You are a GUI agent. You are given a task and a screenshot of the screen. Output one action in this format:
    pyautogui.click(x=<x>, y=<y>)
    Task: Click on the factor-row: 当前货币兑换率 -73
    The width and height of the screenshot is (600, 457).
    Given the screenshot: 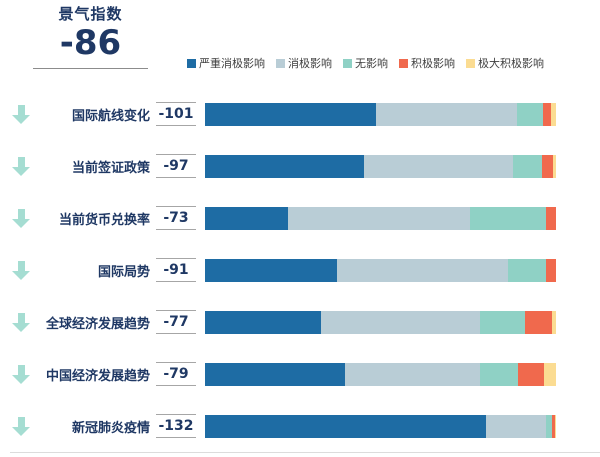 What is the action you would take?
    pyautogui.click(x=300, y=218)
    